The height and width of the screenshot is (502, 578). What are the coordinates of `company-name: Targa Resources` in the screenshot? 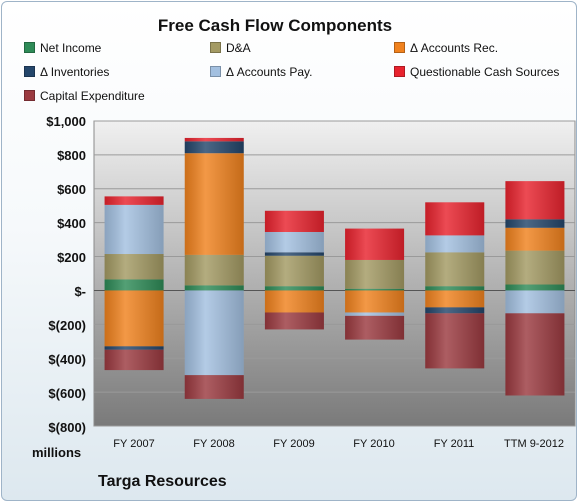 It's located at (162, 481).